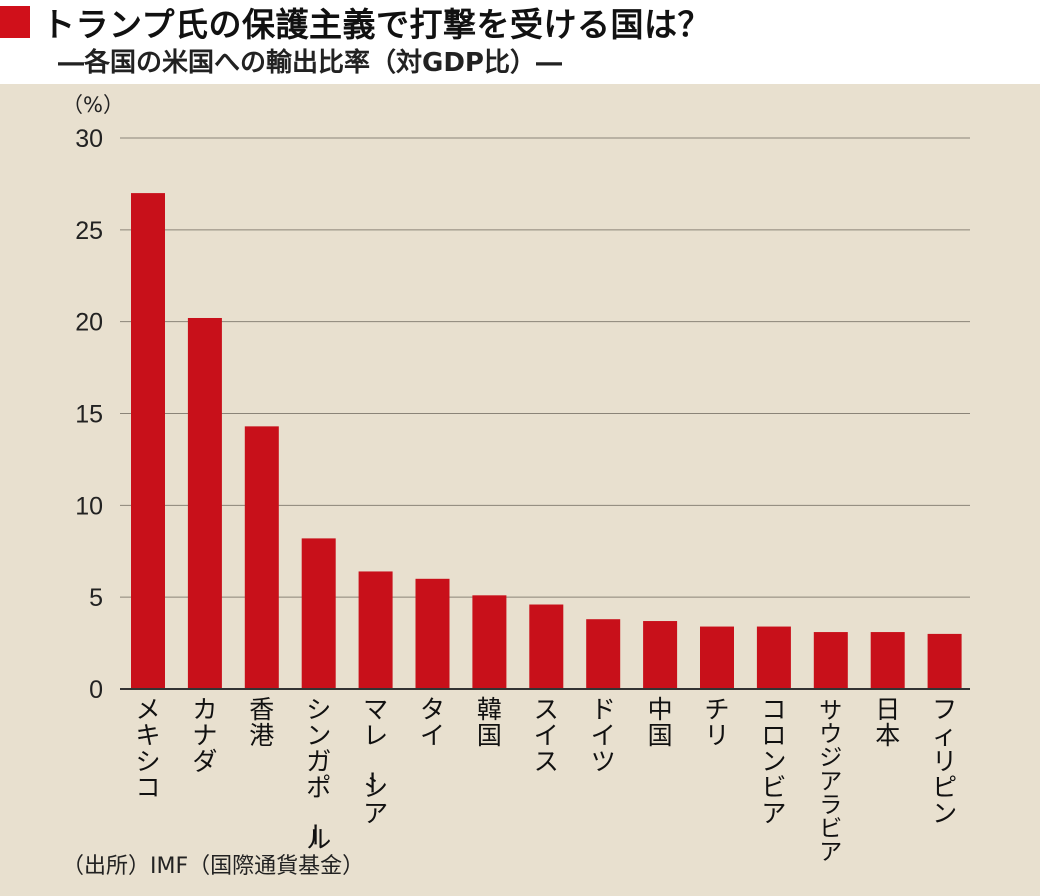  I want to click on y-tick-label: 30, so click(89, 139).